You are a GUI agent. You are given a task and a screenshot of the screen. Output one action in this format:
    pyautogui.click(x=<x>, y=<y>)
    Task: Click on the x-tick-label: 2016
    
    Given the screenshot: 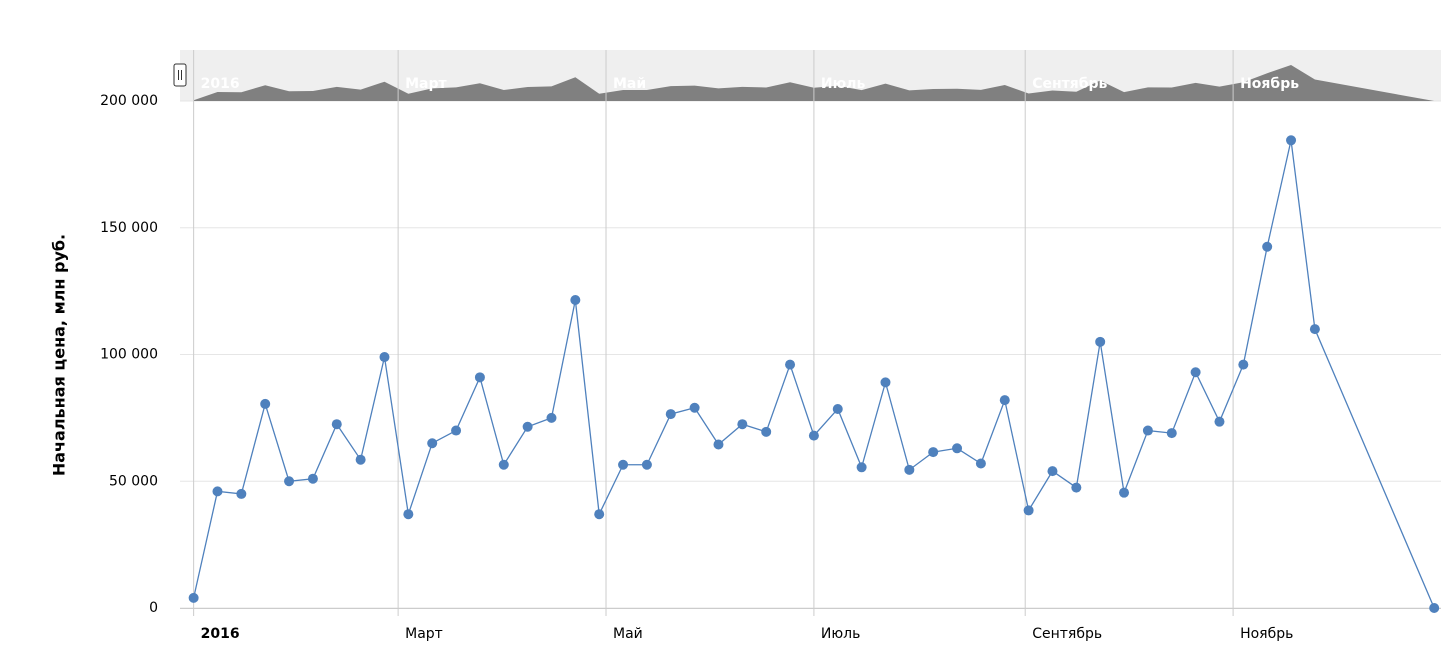 What is the action you would take?
    pyautogui.click(x=220, y=634)
    